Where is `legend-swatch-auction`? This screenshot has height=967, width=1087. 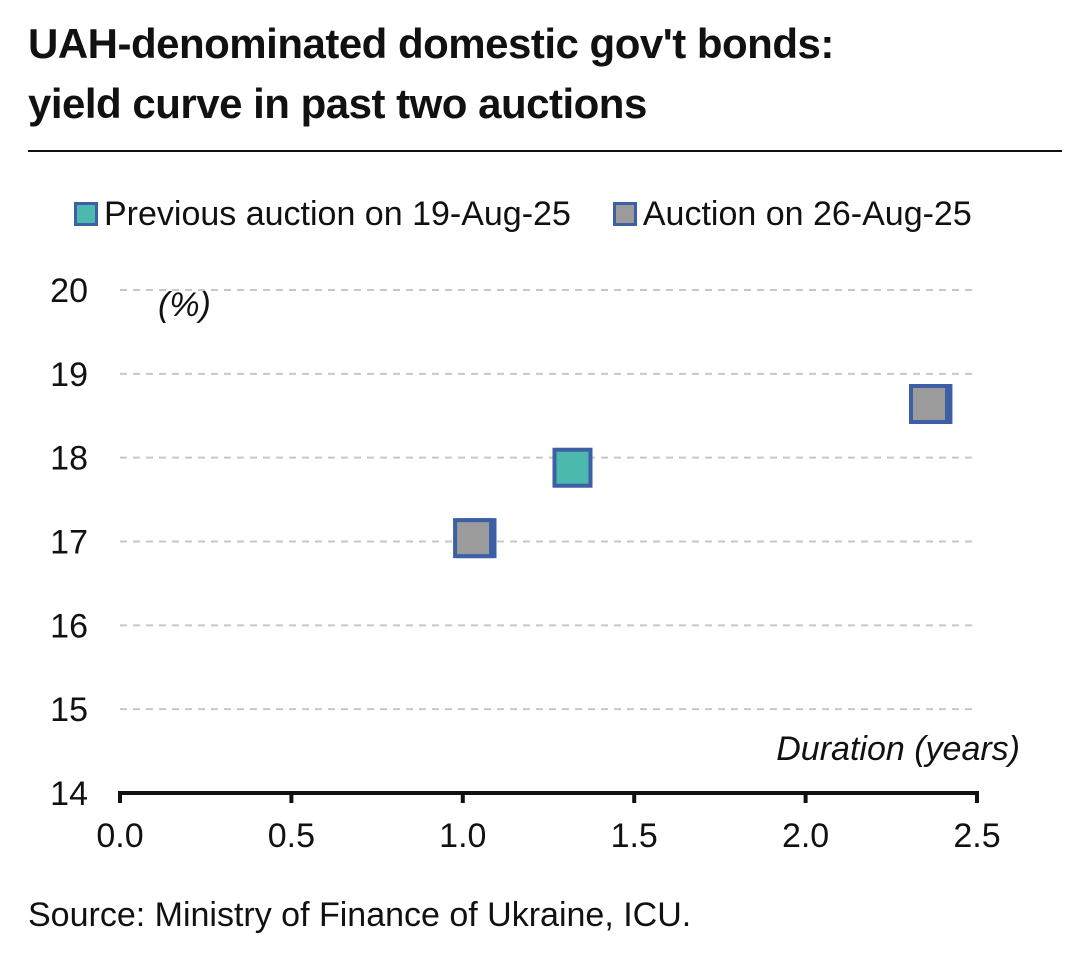 legend-swatch-auction is located at coordinates (624, 214).